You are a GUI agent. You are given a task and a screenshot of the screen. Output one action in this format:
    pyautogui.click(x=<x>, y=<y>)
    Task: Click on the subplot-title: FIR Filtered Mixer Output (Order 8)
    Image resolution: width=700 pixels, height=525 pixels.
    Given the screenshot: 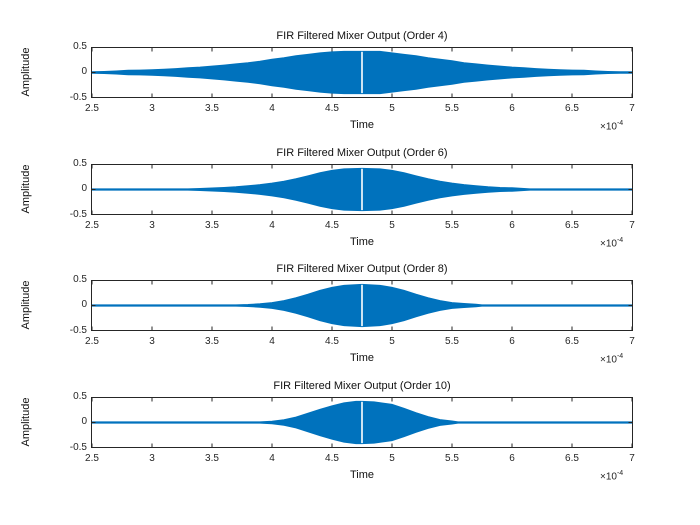 What is the action you would take?
    pyautogui.click(x=362, y=269)
    